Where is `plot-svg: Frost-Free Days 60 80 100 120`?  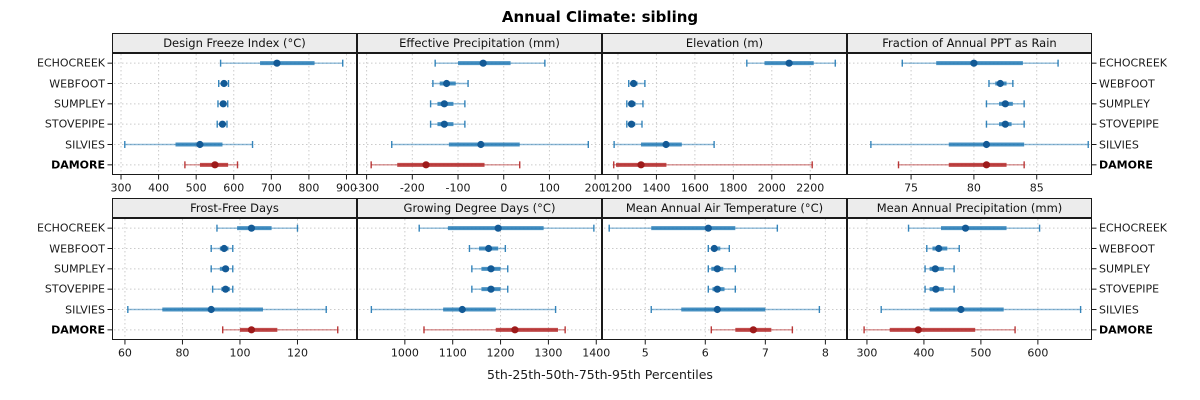 plot-svg: Frost-Free Days 60 80 100 120 is located at coordinates (232, 279).